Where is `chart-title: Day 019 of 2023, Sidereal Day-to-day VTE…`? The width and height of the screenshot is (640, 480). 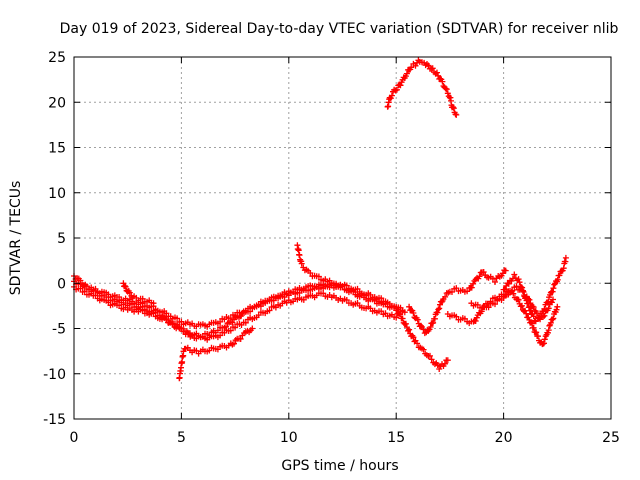 chart-title: Day 019 of 2023, Sidereal Day-to-day VTE… is located at coordinates (339, 29).